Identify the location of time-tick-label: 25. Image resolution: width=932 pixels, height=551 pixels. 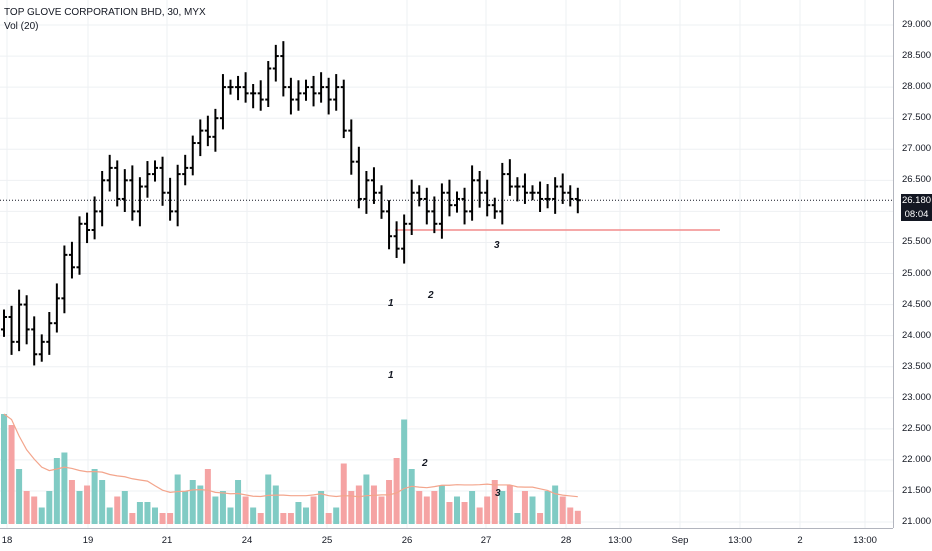
(327, 540).